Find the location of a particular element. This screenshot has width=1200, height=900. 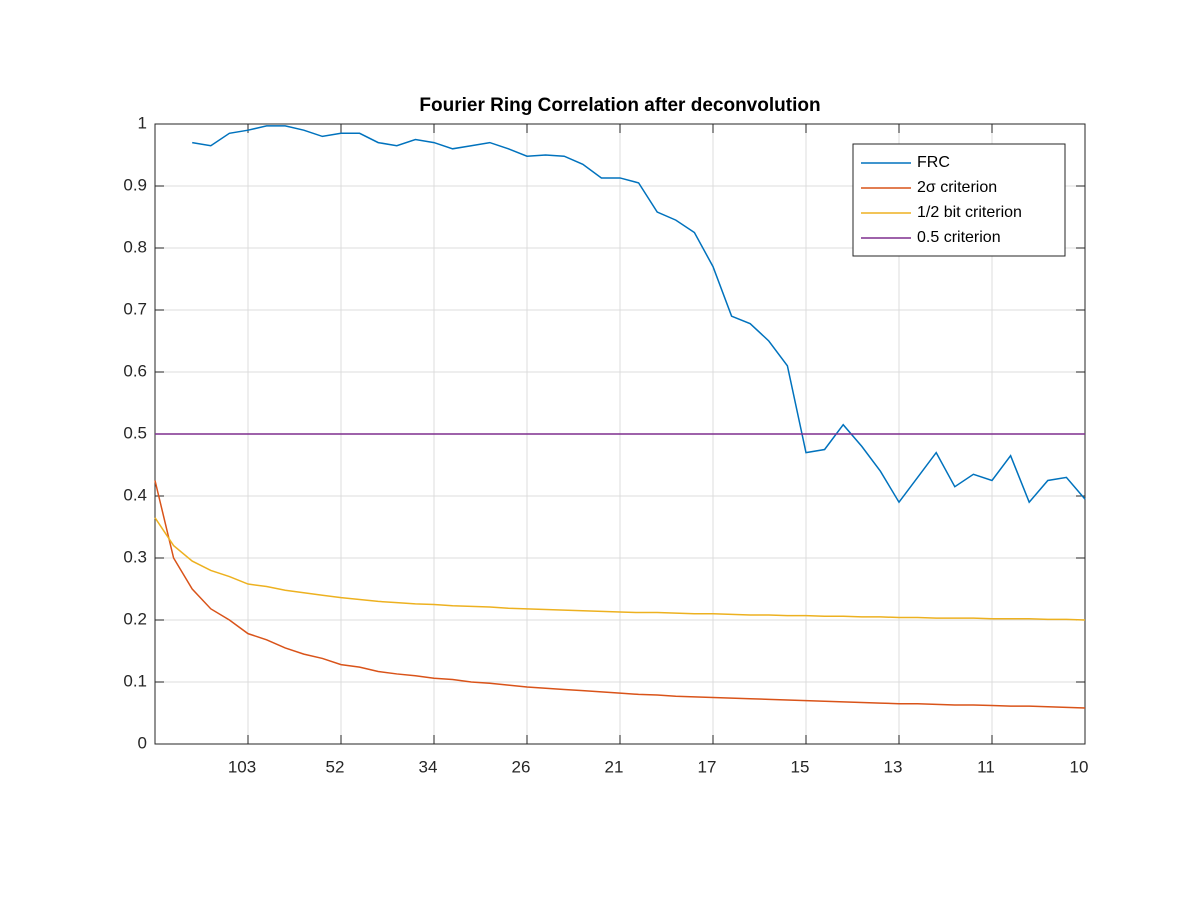

legend-label: 0.5 criterion is located at coordinates (959, 237).